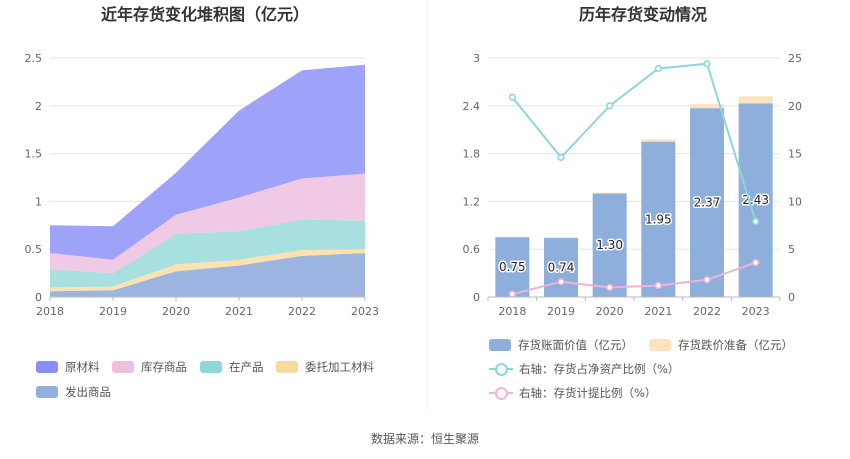  I want to click on bar-data-label: 2.37, so click(707, 203).